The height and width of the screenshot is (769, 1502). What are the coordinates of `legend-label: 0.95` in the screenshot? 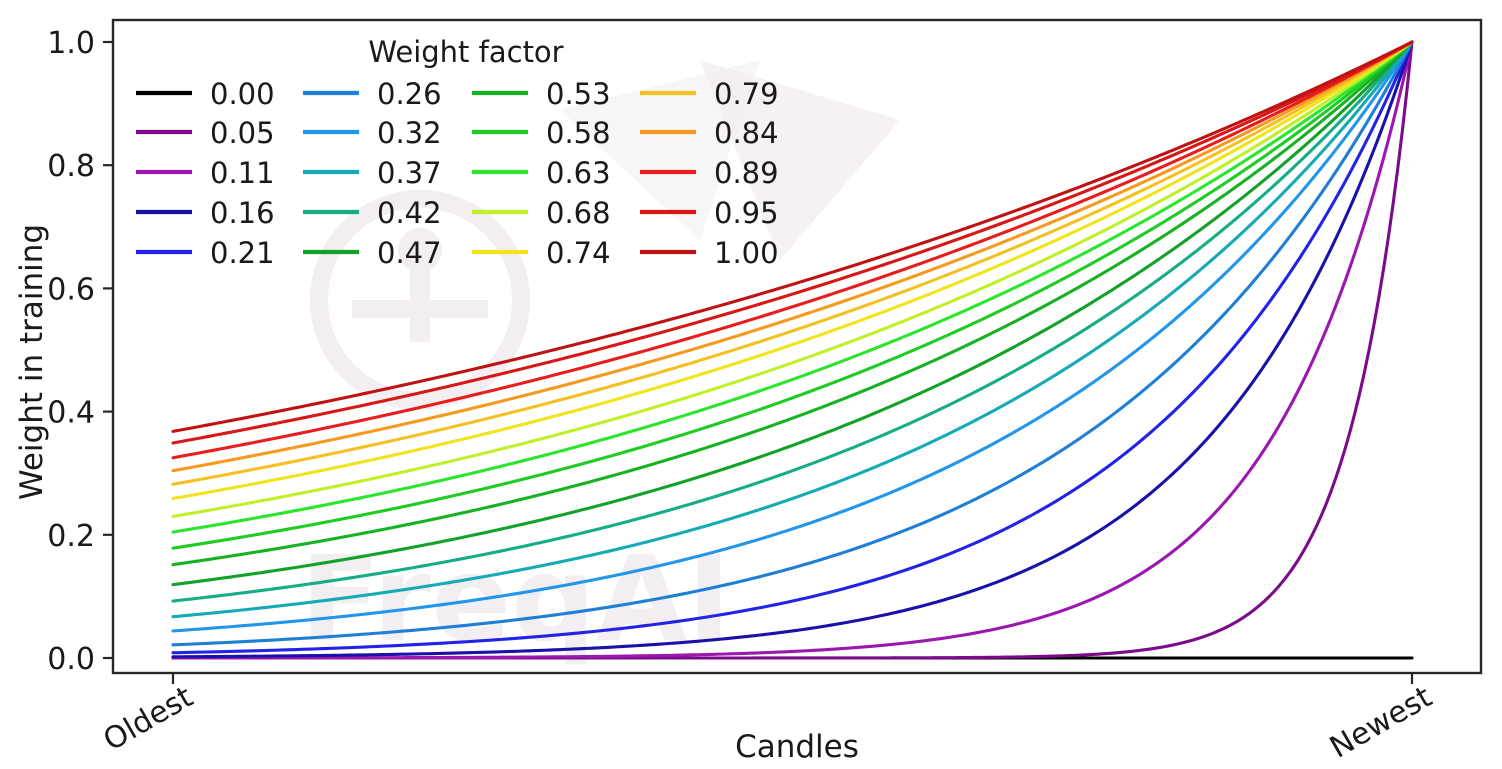 It's located at (746, 213).